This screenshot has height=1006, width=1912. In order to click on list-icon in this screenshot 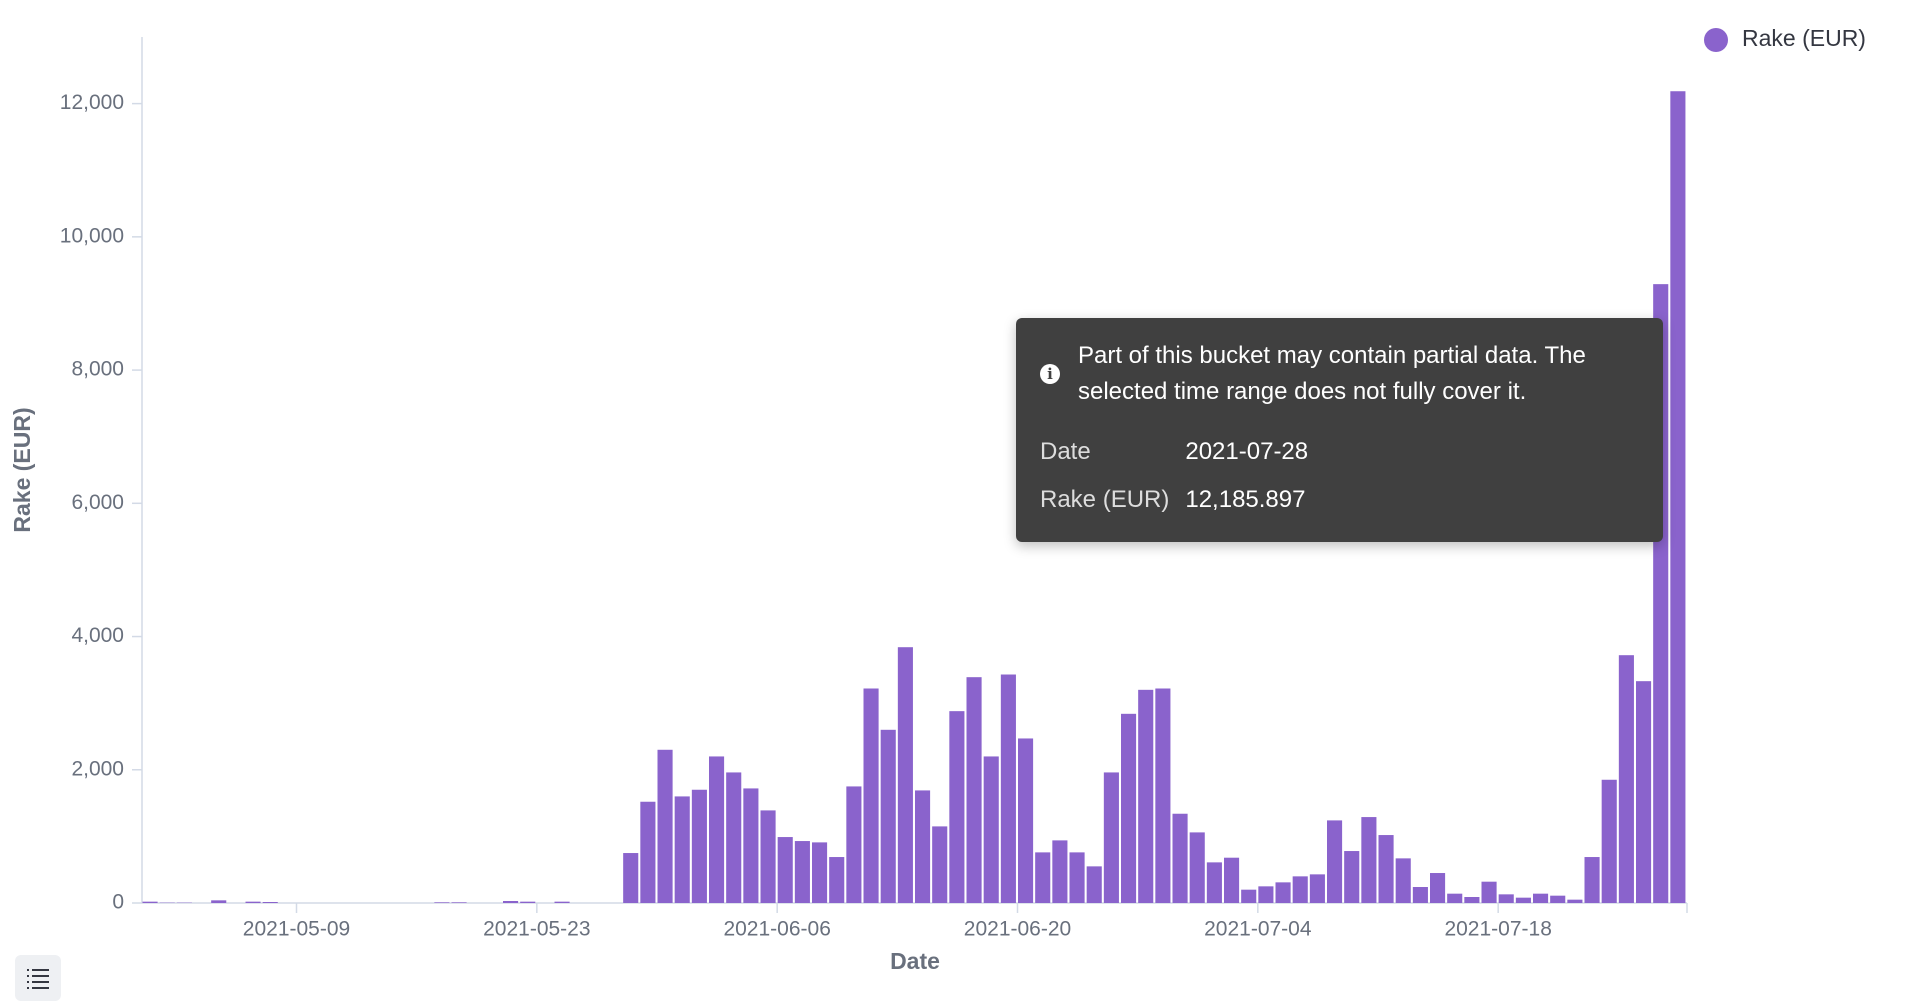, I will do `click(38, 978)`.